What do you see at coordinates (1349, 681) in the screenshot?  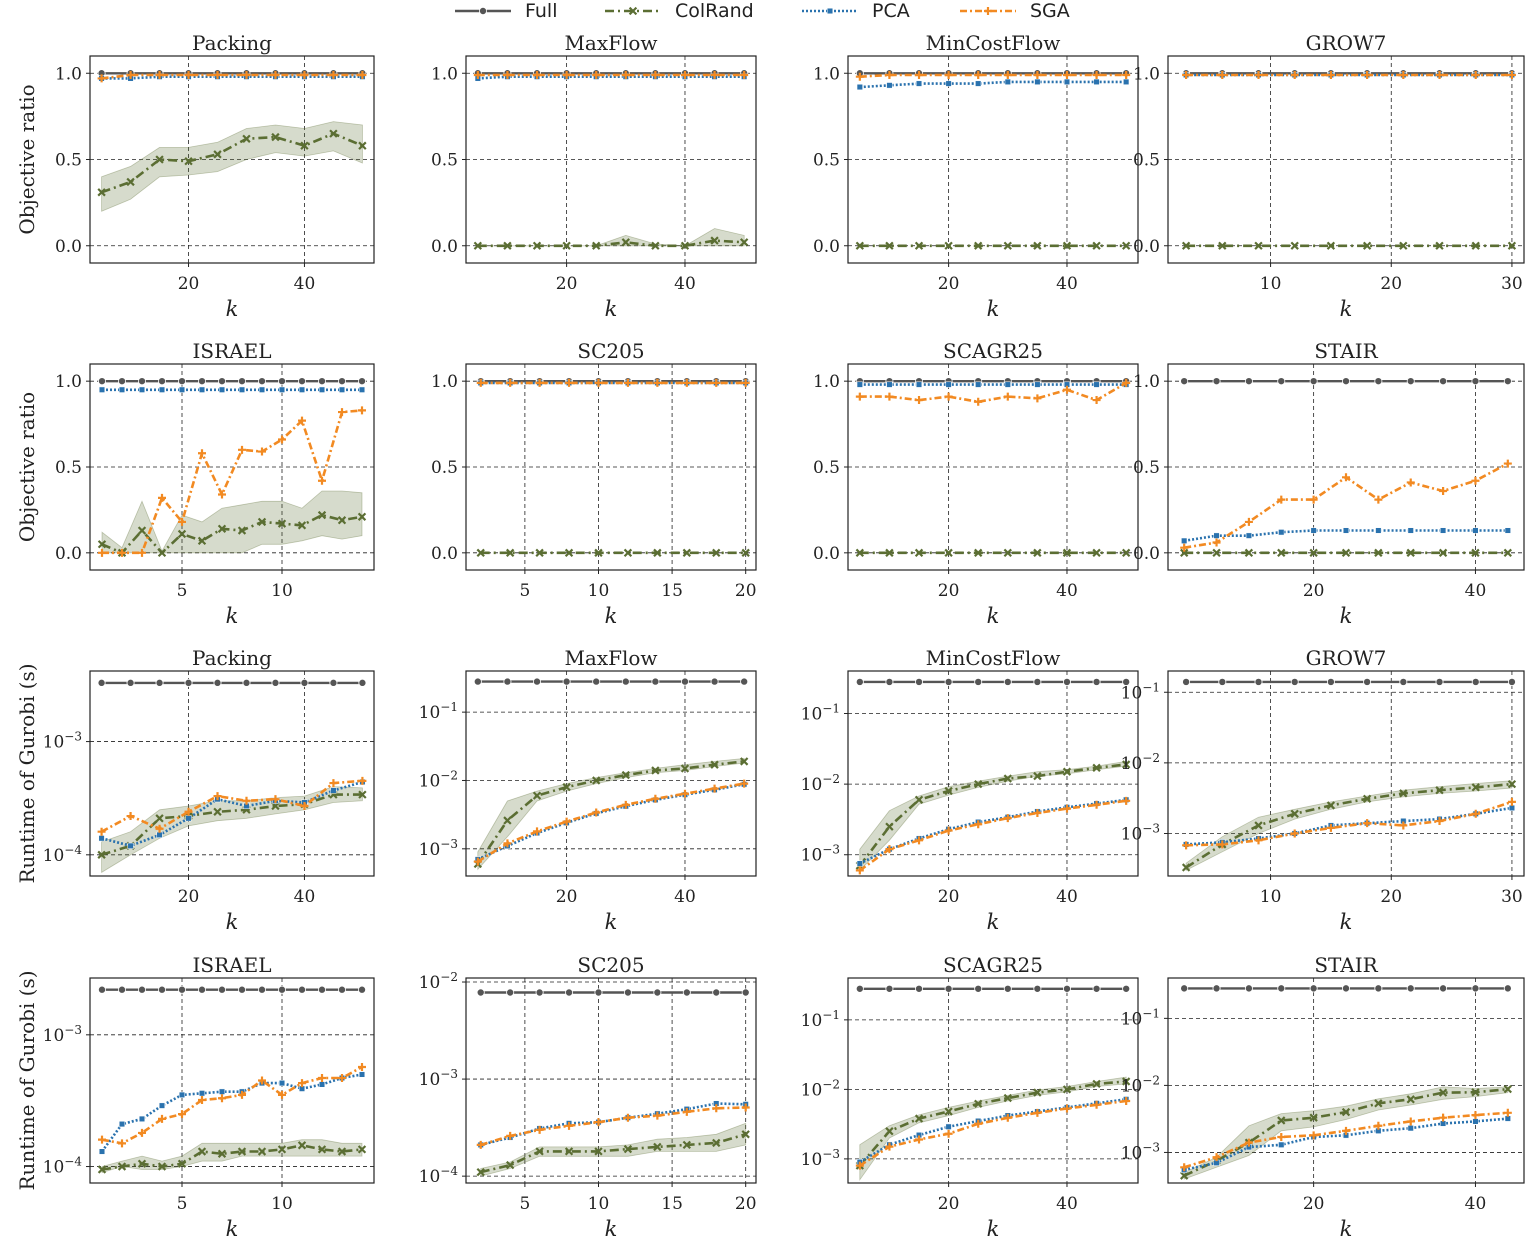 I see `series-full` at bounding box center [1349, 681].